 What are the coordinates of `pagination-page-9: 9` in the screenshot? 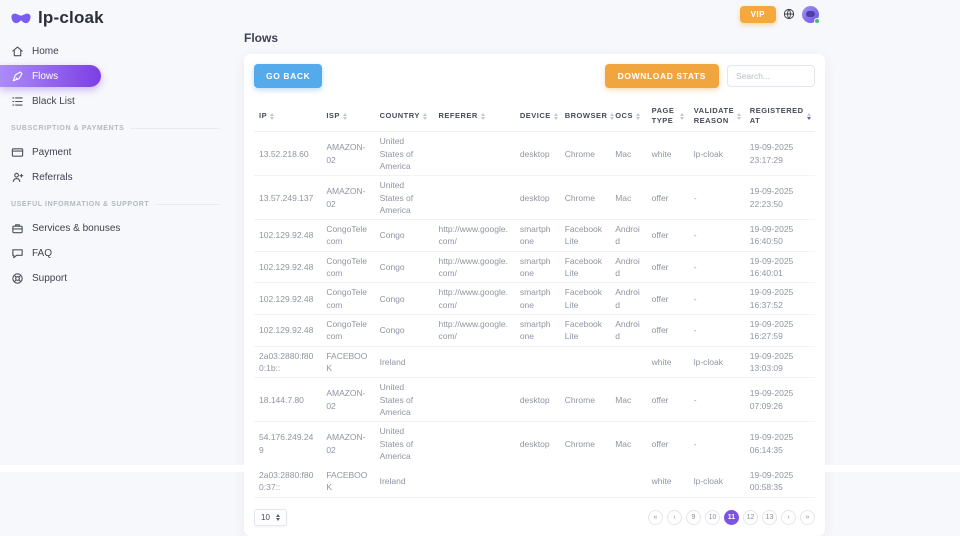 It's located at (693, 517).